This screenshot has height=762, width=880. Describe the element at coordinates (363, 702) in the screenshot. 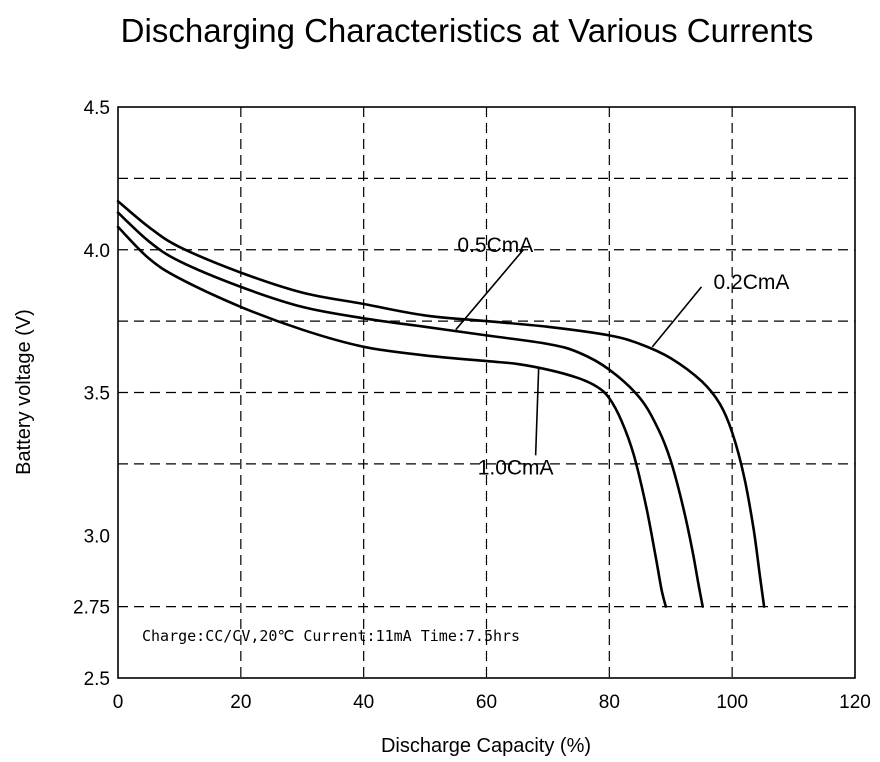

I see `x-tick-label: 40` at that location.